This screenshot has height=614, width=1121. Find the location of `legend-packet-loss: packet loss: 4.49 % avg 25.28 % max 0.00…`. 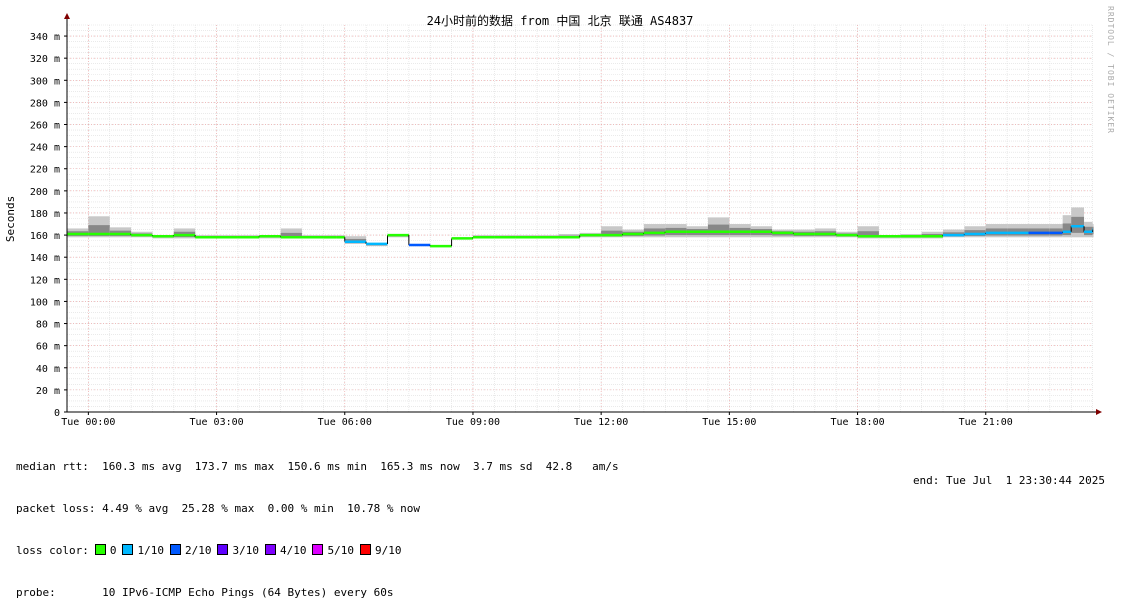

legend-packet-loss: packet loss: 4.49 % avg 25.28 % max 0.00… is located at coordinates (218, 508).